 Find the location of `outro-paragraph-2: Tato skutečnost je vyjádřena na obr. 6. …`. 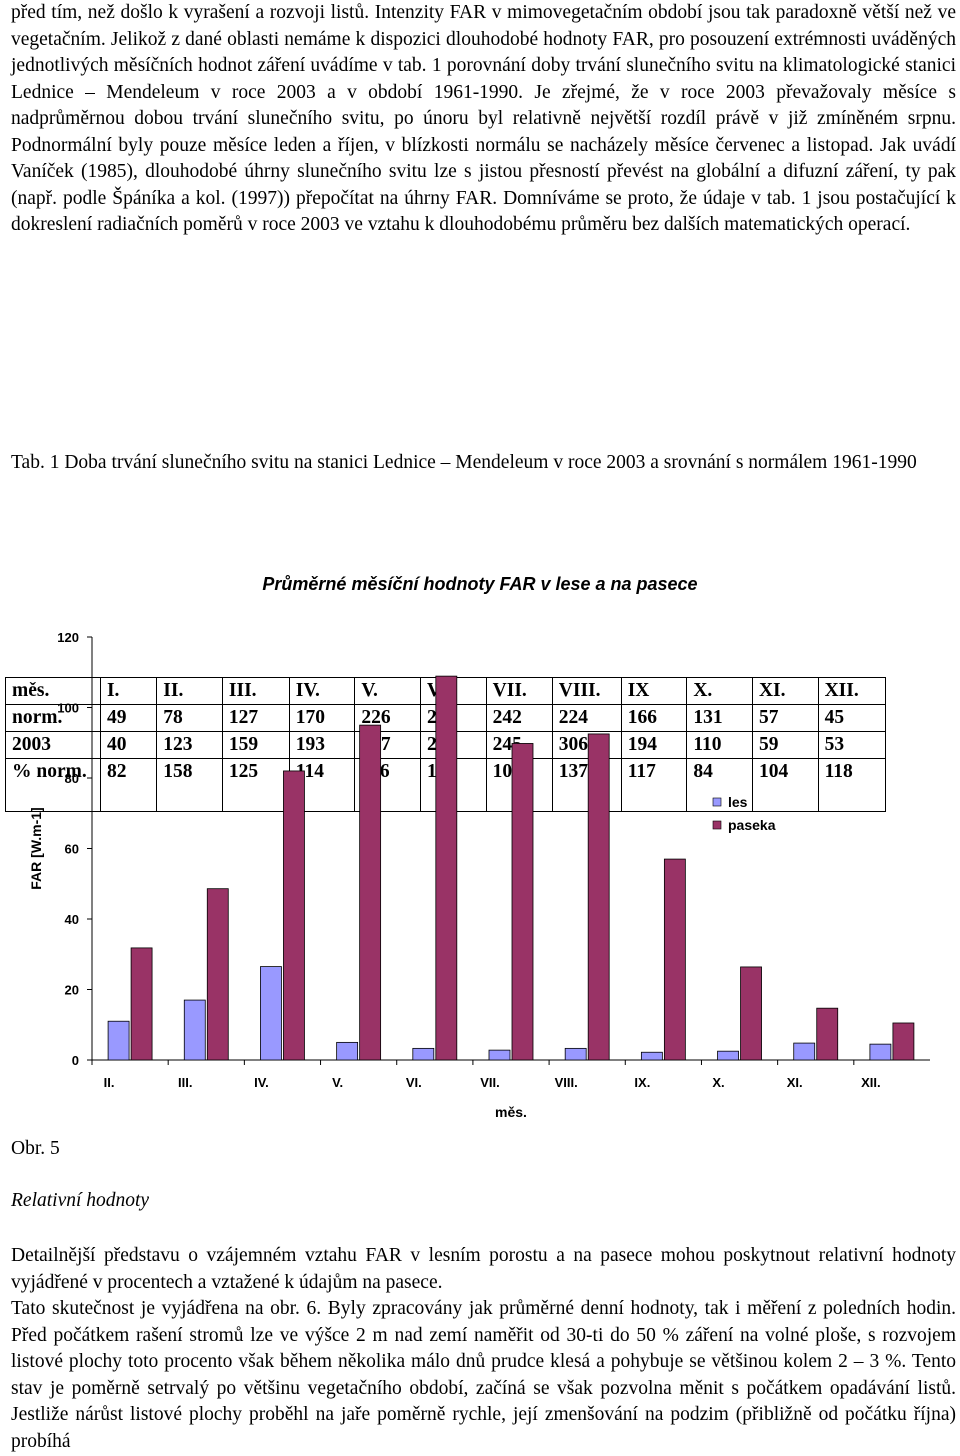

outro-paragraph-2: Tato skutečnost je vyjádřena na obr. 6. … is located at coordinates (483, 1375).